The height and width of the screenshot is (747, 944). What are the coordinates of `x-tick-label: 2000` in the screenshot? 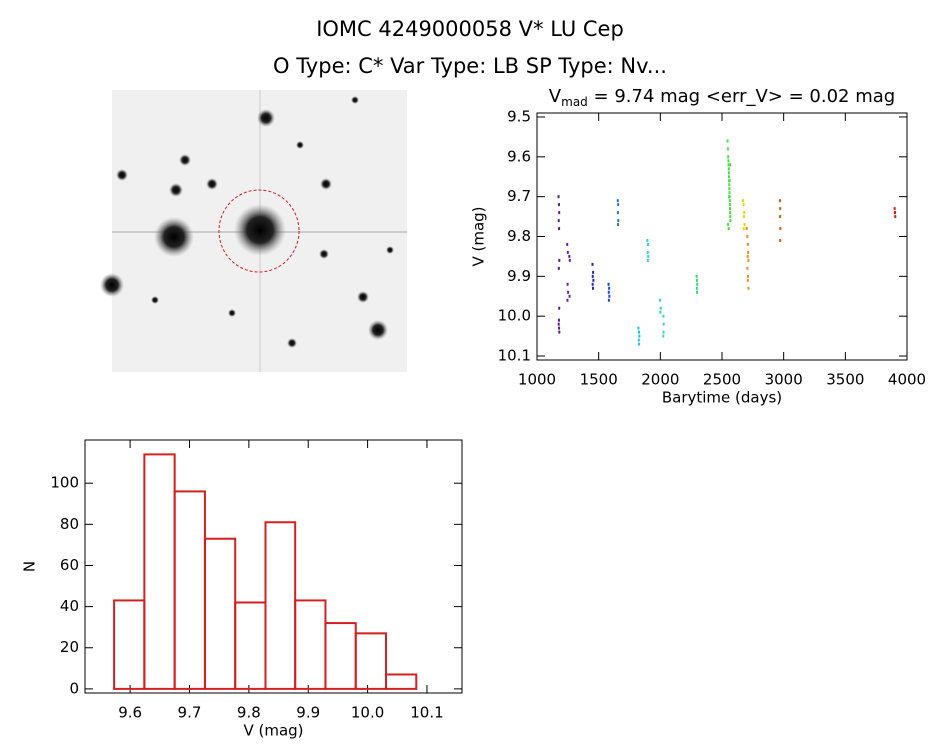 It's located at (660, 380).